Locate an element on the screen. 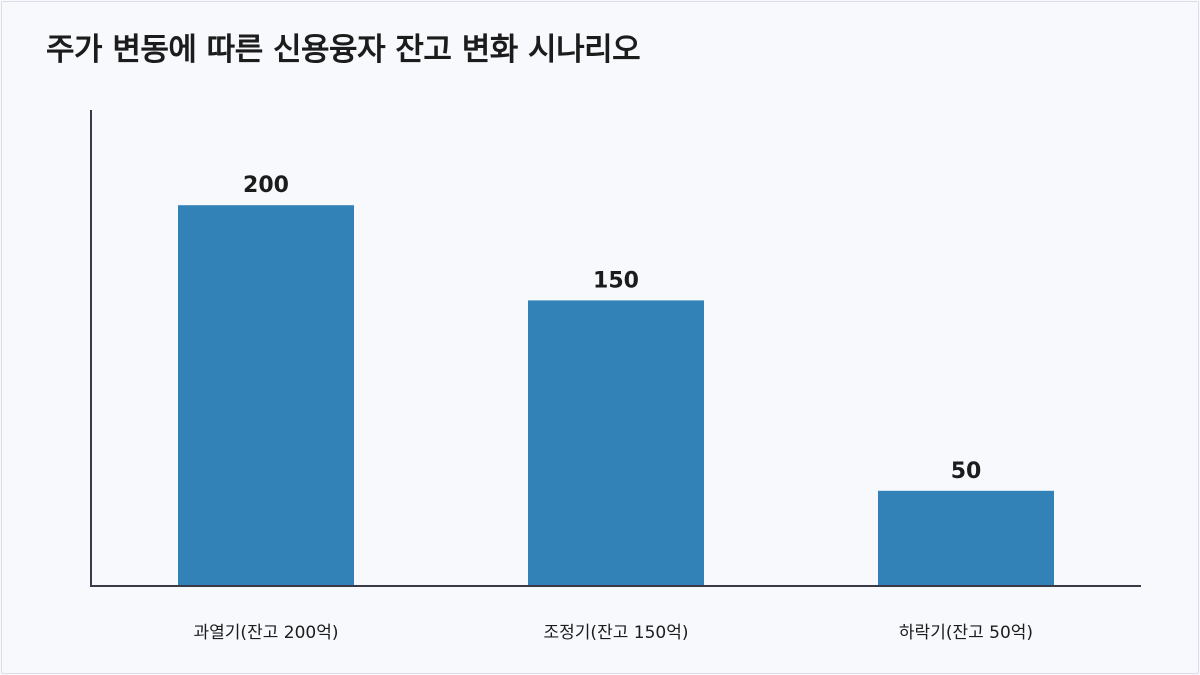  value-label-1: 150 is located at coordinates (616, 280).